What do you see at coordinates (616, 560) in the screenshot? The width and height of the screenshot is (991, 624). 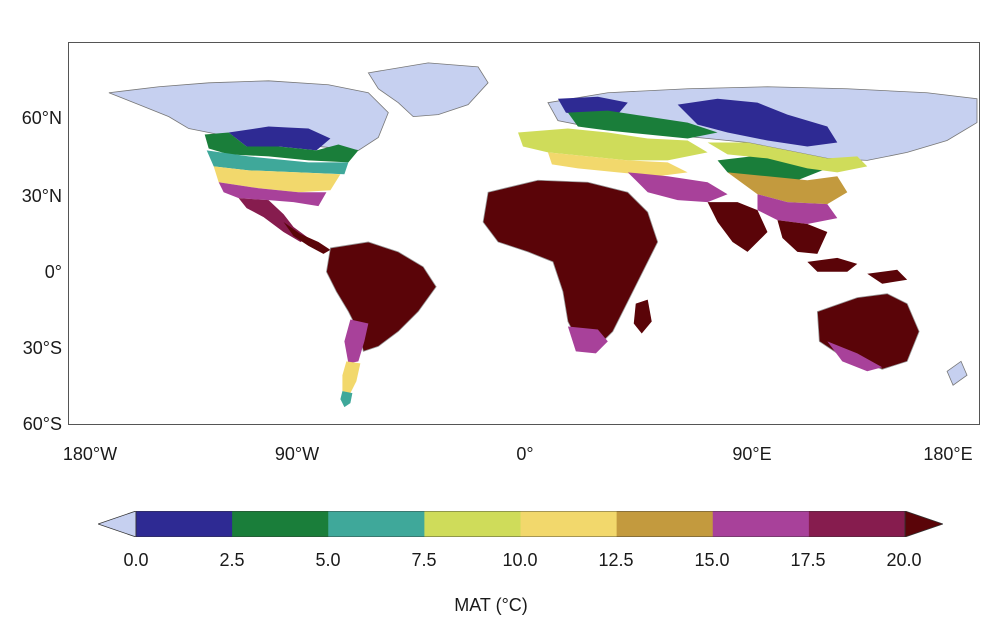 I see `colorbar-tick: 12.5` at bounding box center [616, 560].